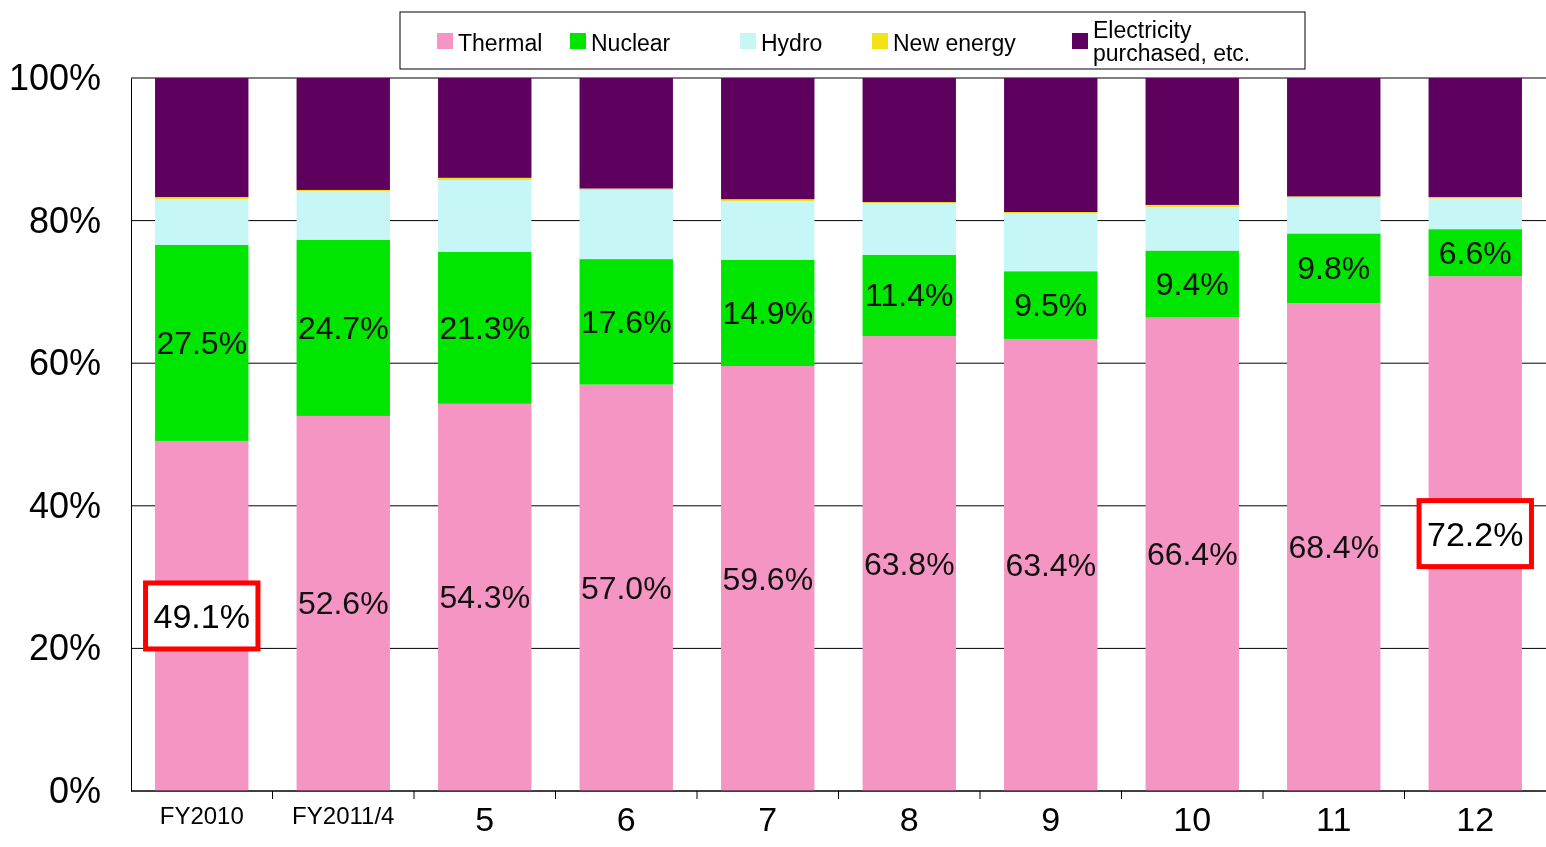  I want to click on data-label: 21.3%, so click(485, 327).